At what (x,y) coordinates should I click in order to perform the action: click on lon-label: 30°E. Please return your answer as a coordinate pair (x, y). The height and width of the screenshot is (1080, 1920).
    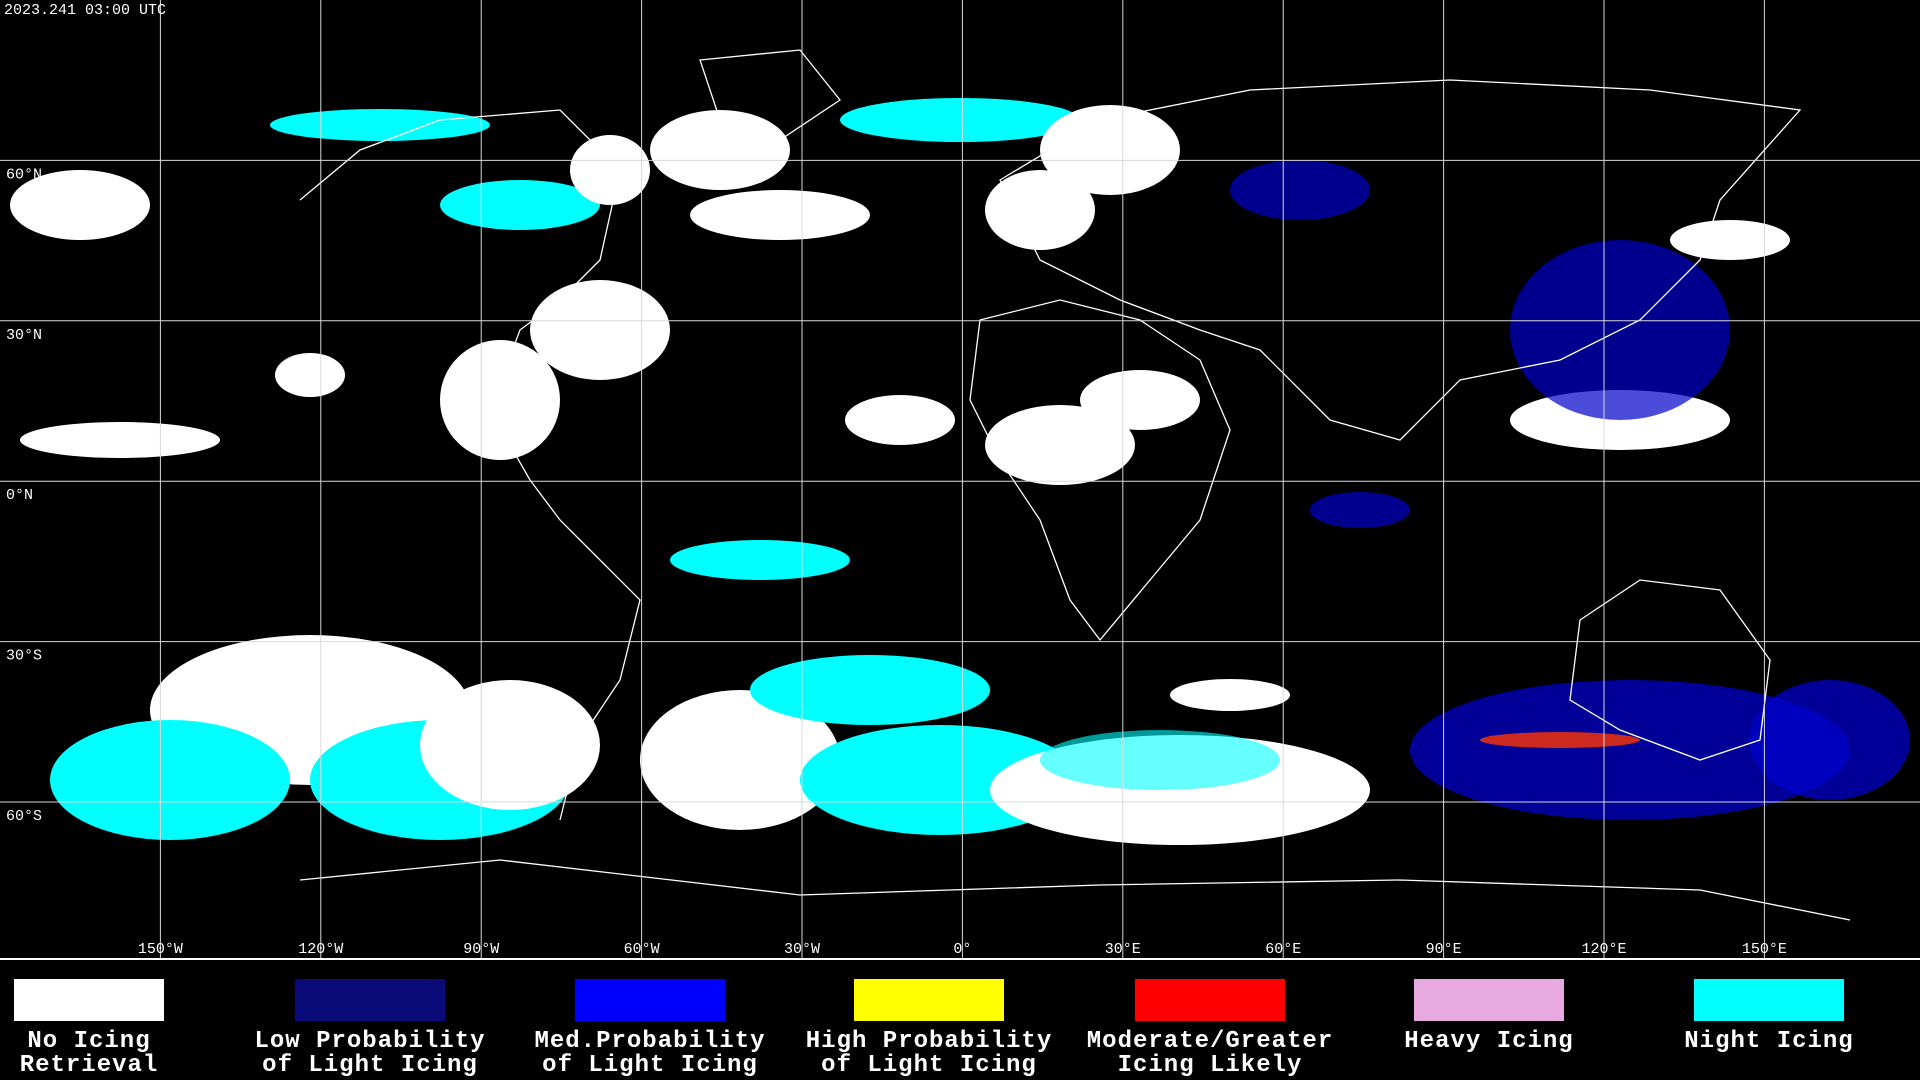
    Looking at the image, I should click on (1123, 949).